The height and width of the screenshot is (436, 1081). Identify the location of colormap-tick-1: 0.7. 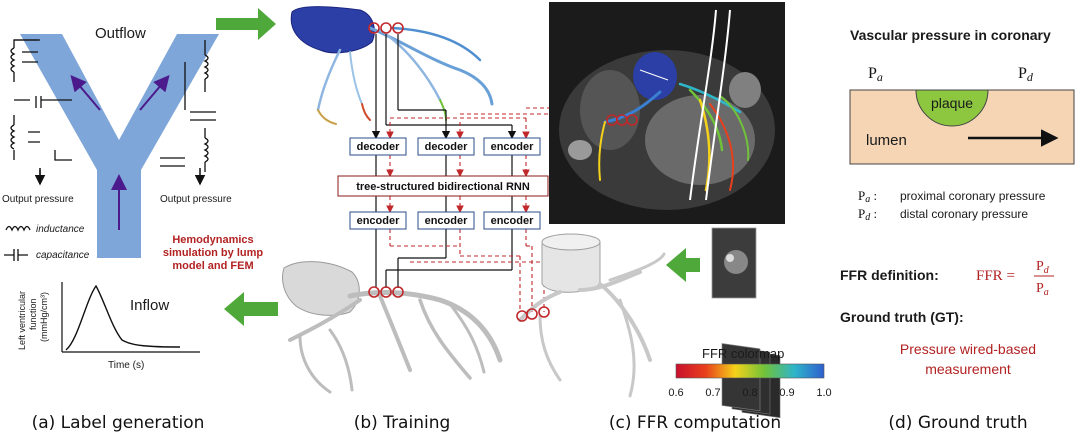
(712, 393).